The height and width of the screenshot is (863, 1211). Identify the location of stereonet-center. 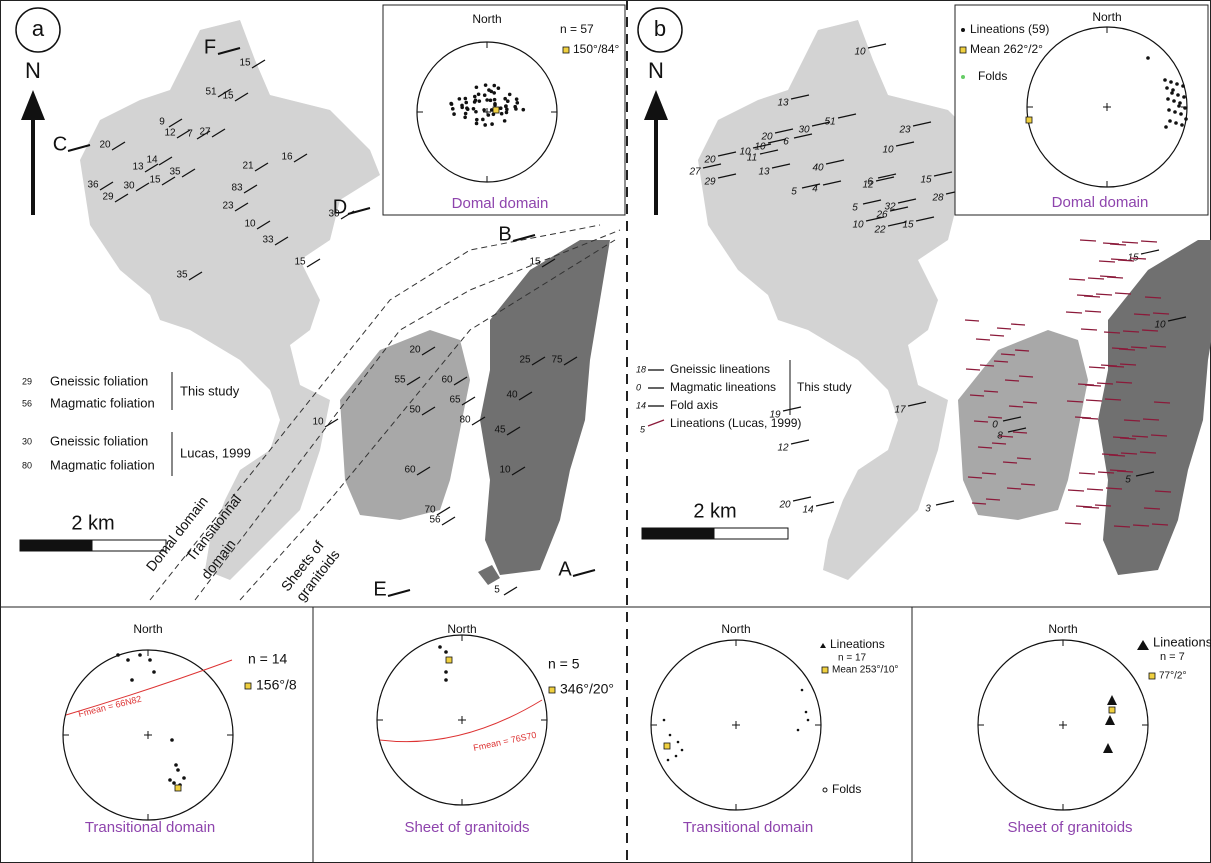
(1107, 107).